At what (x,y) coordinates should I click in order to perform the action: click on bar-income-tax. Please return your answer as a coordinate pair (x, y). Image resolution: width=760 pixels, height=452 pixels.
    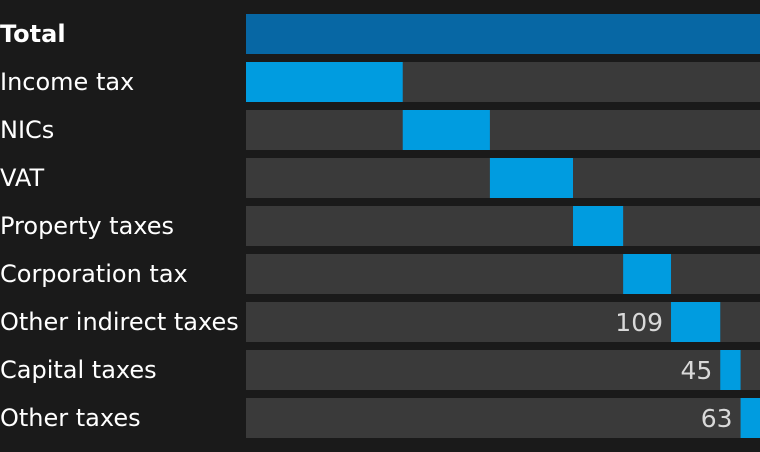
    Looking at the image, I should click on (324, 82).